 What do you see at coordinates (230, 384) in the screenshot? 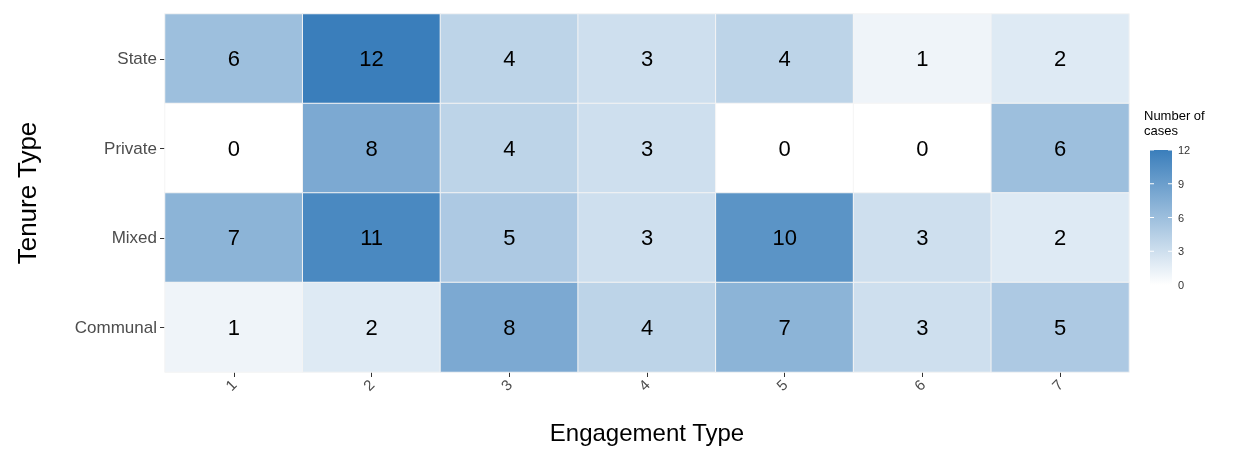
I see `x-tick-label: 1` at bounding box center [230, 384].